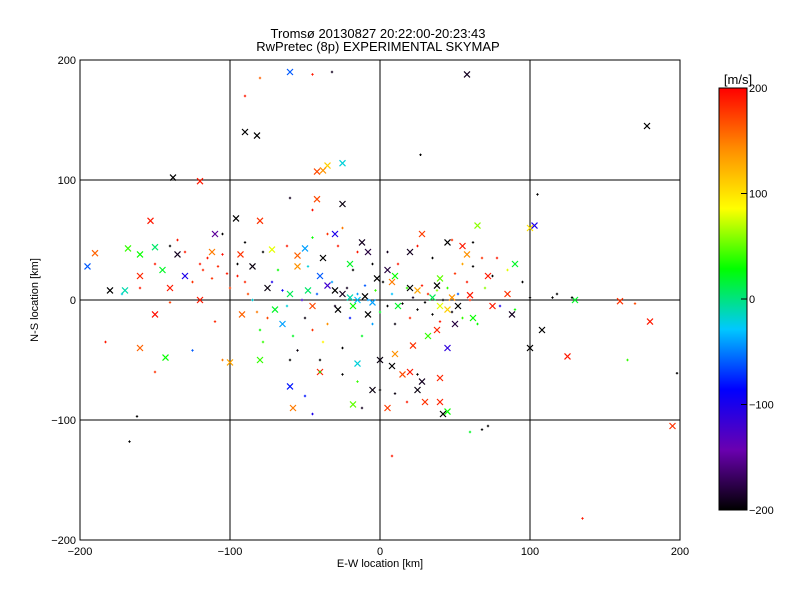  Describe the element at coordinates (758, 89) in the screenshot. I see `colorbar-tick-label: 200` at that location.